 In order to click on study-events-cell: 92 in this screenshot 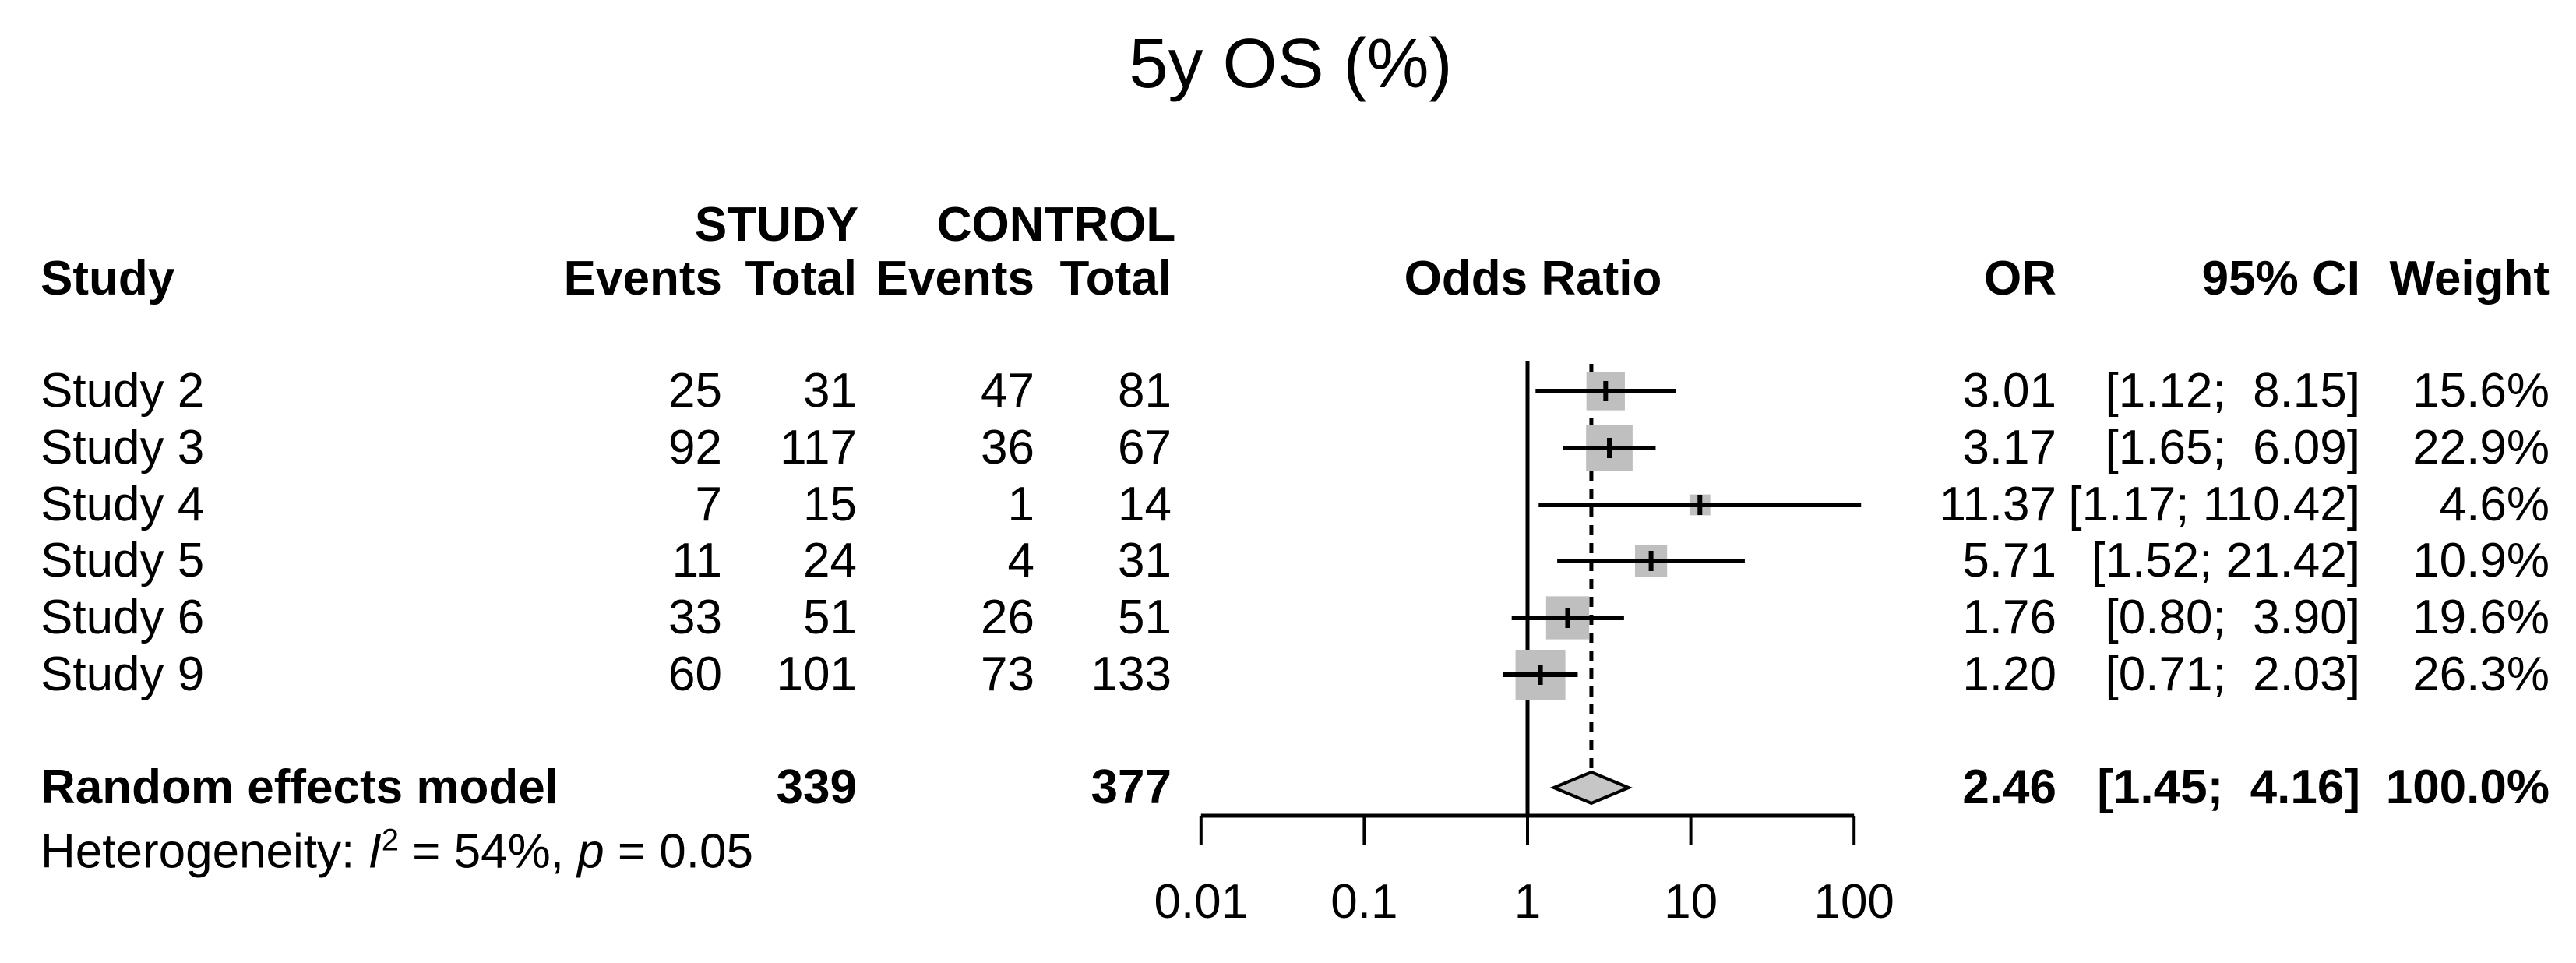, I will do `click(695, 447)`.